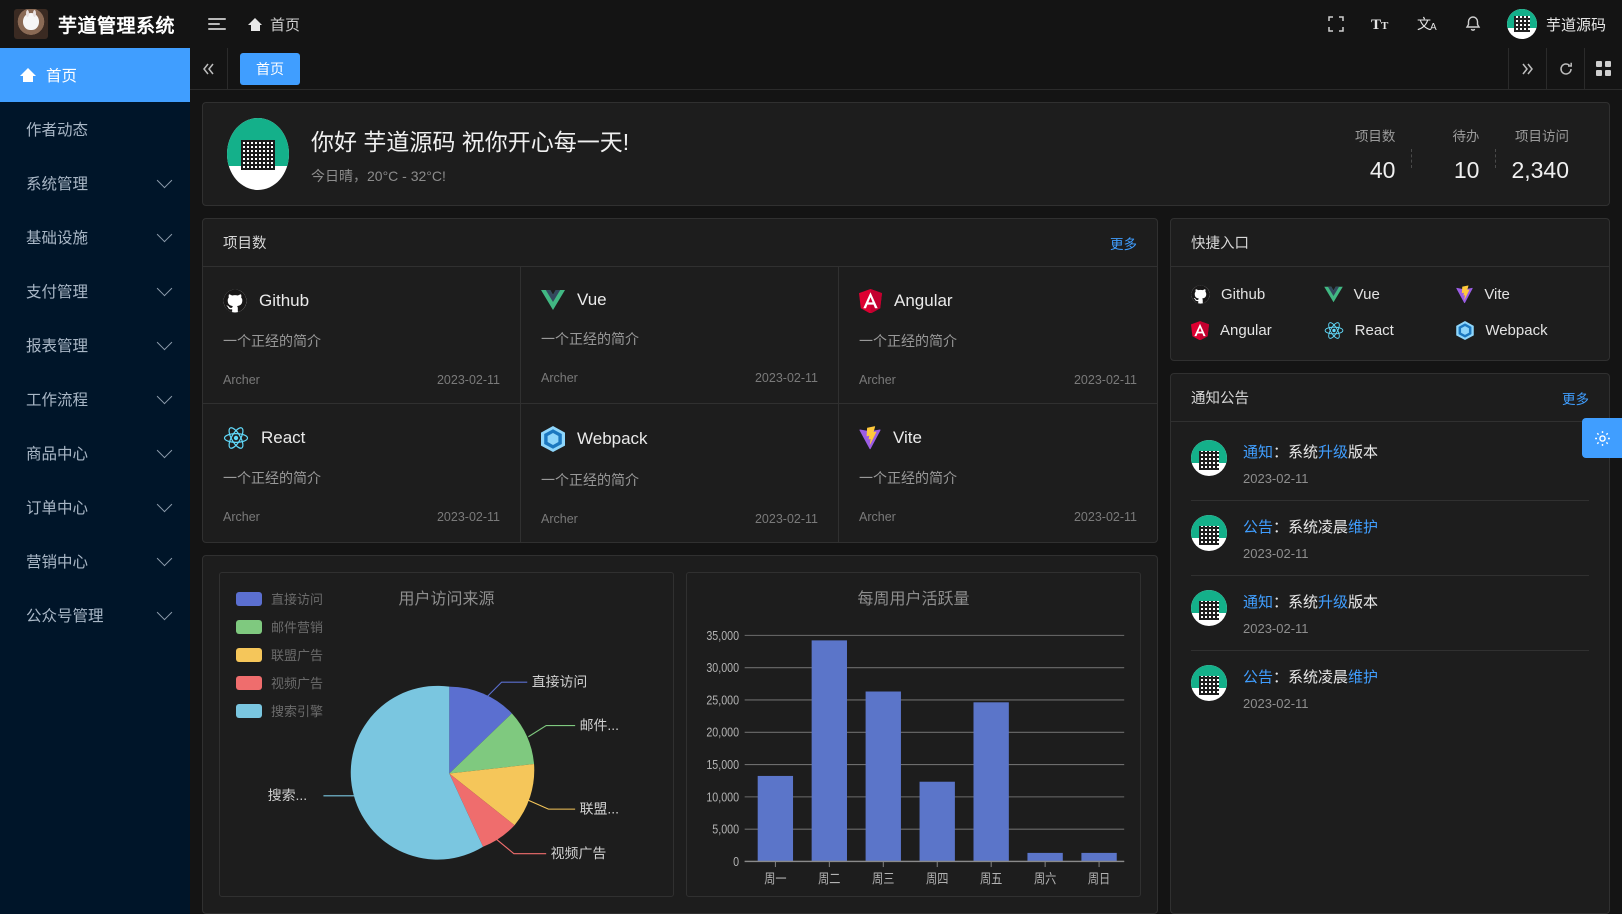 The height and width of the screenshot is (914, 1622). Describe the element at coordinates (417, 772) in the screenshot. I see `pie-slice-search` at that location.